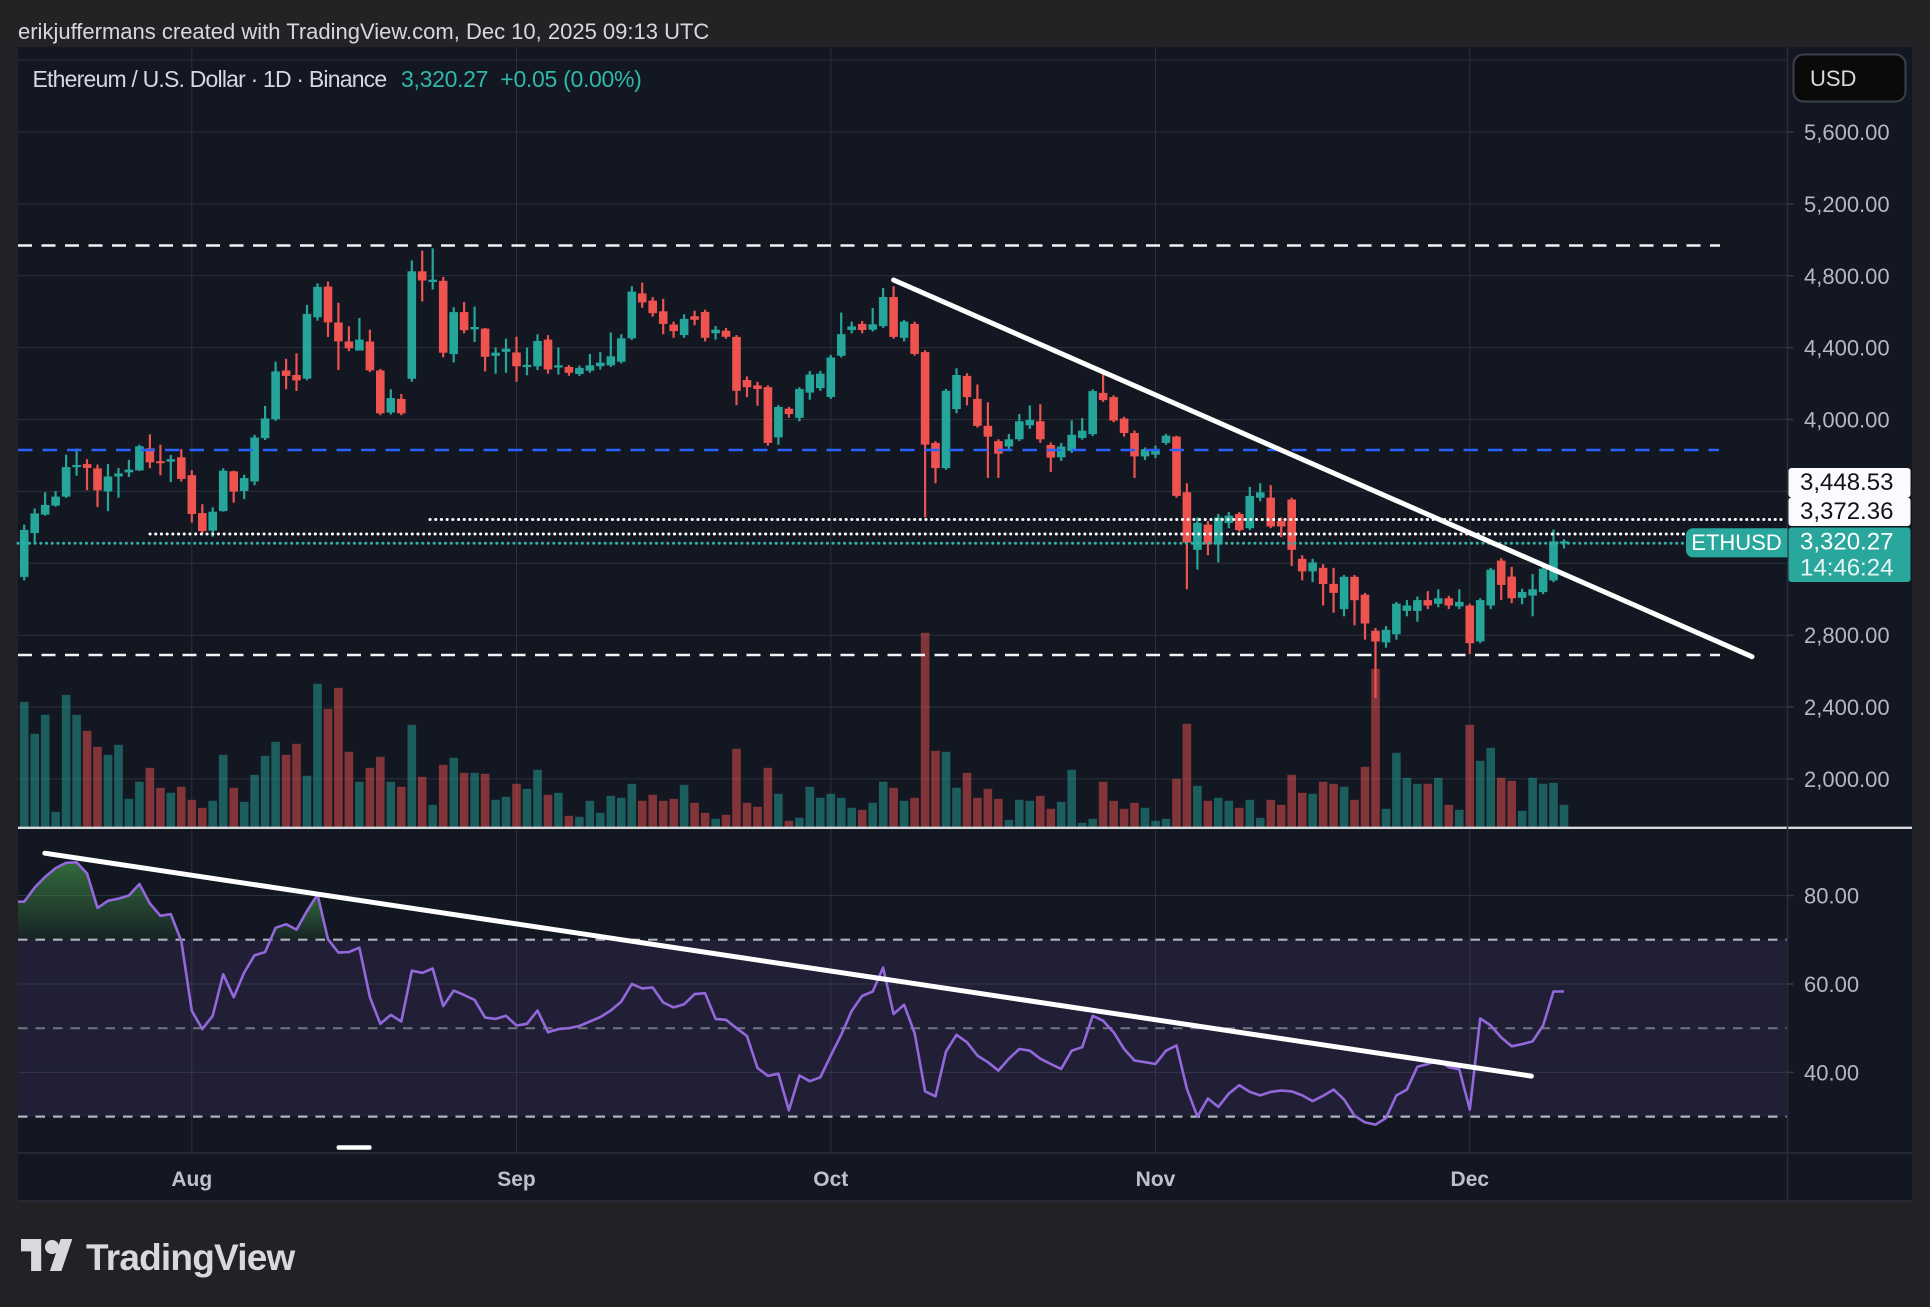  I want to click on svg-text: 3,320.27 +0.05 (0.00%), so click(521, 79).